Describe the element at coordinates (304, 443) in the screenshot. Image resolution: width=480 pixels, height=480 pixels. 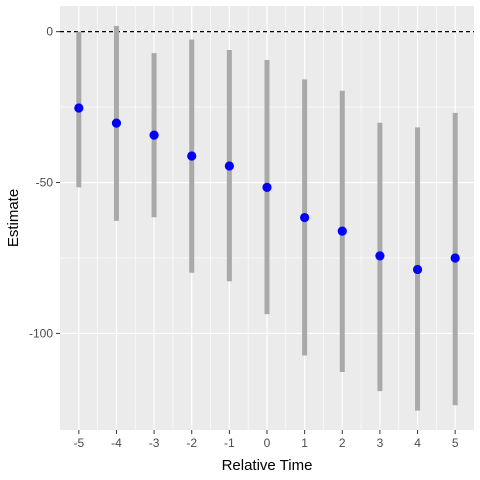
I see `x-tick-label: 1` at that location.